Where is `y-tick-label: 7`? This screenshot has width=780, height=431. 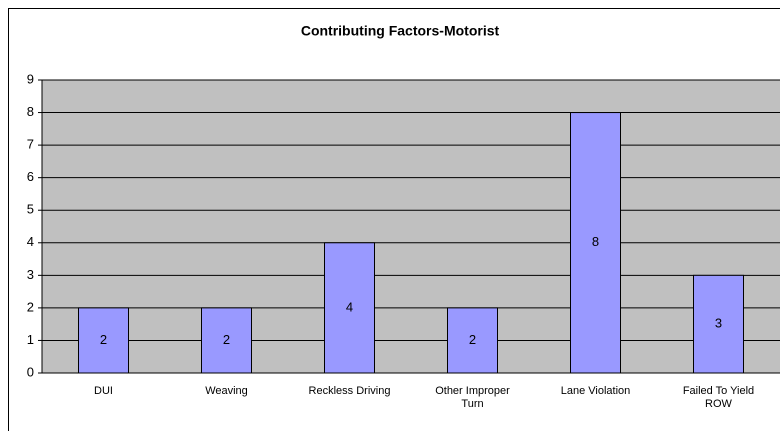 y-tick-label: 7 is located at coordinates (30, 144).